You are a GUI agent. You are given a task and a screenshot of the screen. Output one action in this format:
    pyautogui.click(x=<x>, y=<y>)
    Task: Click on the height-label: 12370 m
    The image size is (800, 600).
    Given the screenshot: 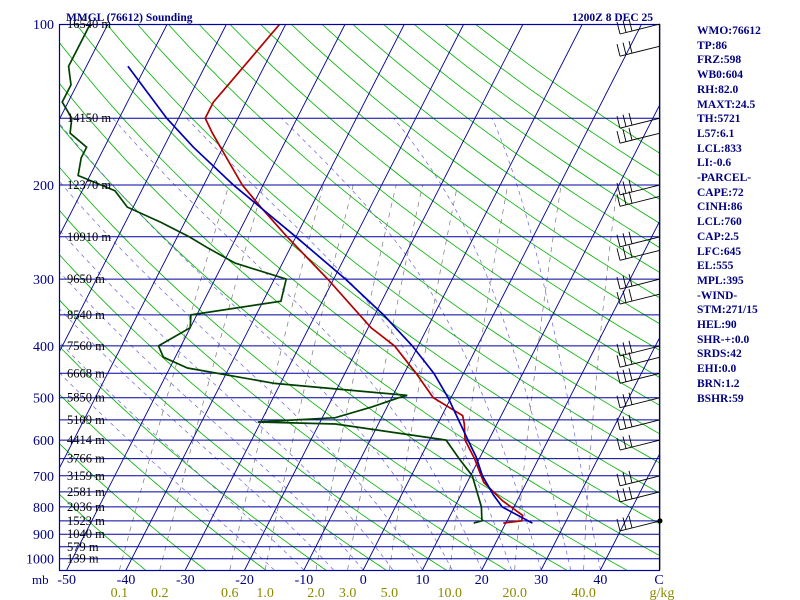 What is the action you would take?
    pyautogui.click(x=89, y=185)
    